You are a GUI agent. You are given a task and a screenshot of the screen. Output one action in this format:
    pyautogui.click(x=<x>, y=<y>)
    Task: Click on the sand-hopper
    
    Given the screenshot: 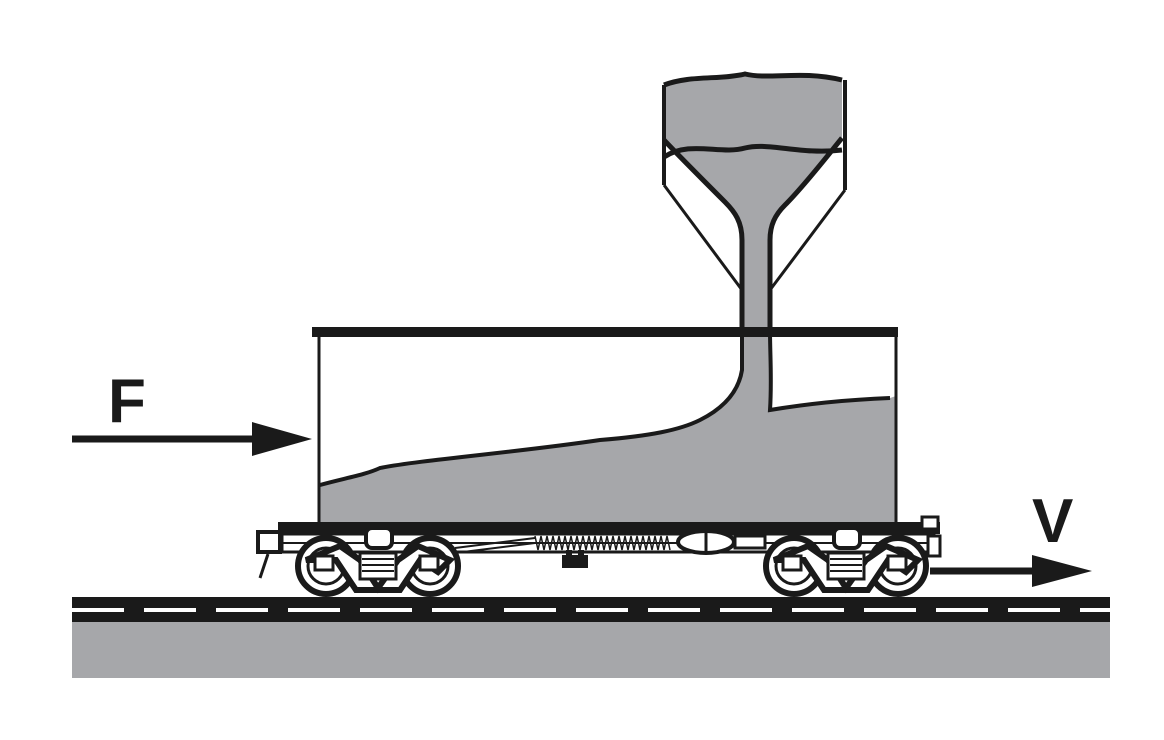 What is the action you would take?
    pyautogui.click(x=754, y=200)
    